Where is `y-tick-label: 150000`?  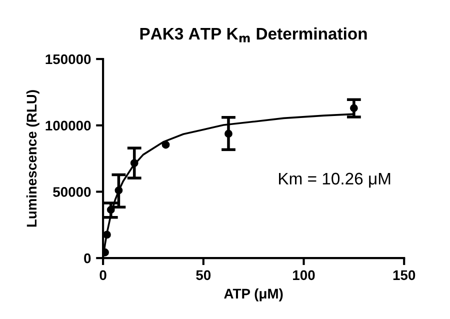 y-tick-label: 150000 is located at coordinates (68, 59).